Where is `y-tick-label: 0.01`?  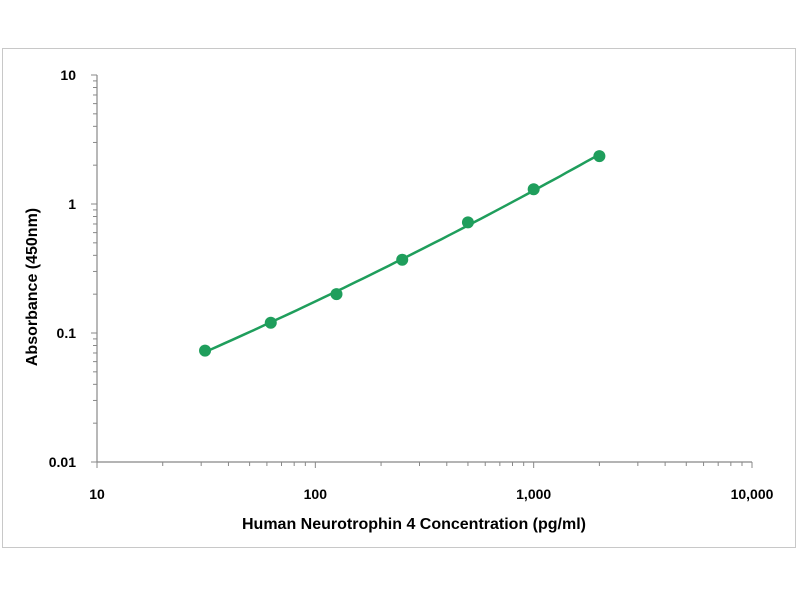
y-tick-label: 0.01 is located at coordinates (62, 462).